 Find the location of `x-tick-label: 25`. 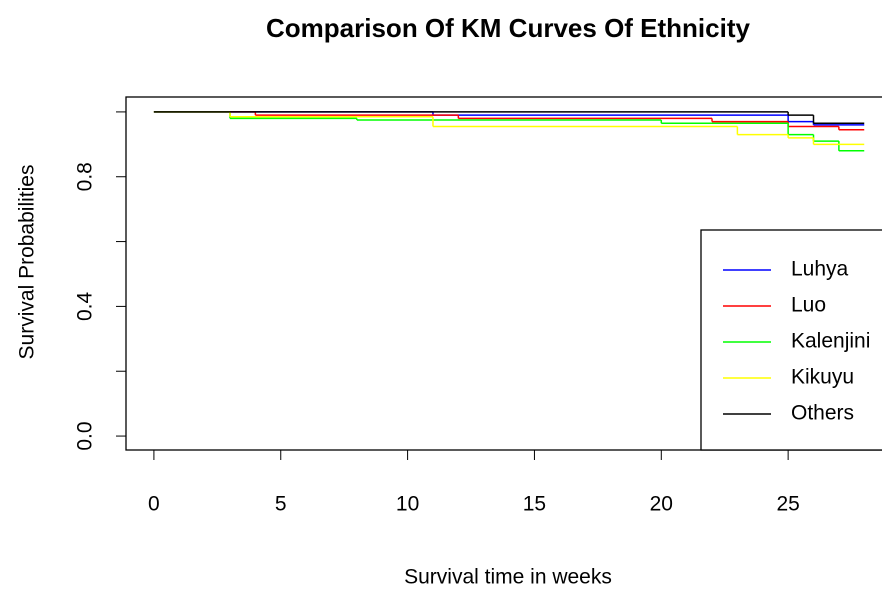

x-tick-label: 25 is located at coordinates (787, 504).